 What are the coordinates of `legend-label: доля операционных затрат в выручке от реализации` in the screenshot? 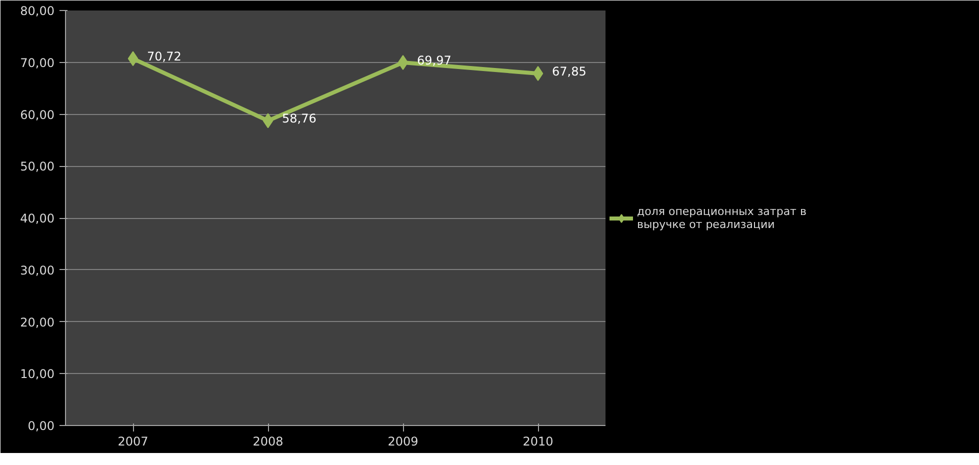 It's located at (721, 217).